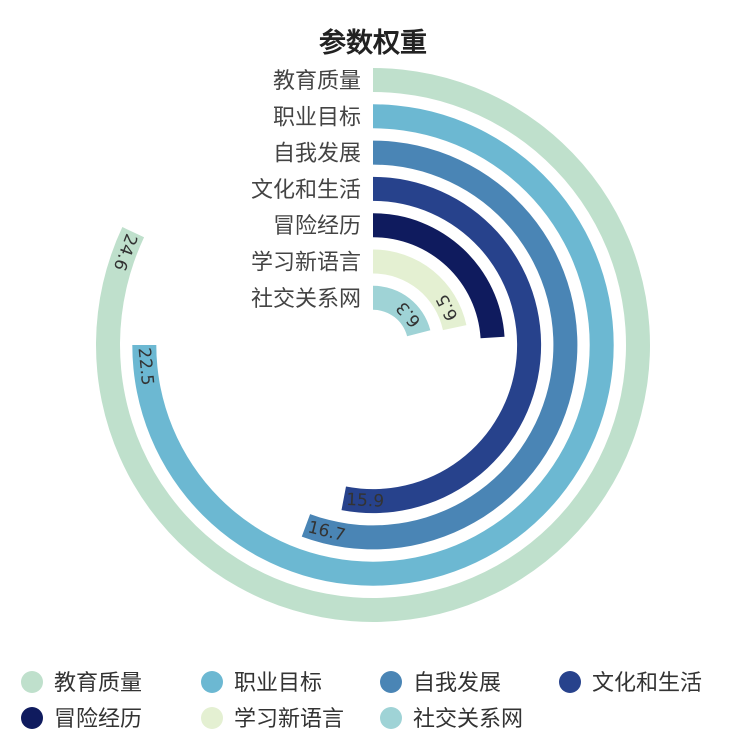  What do you see at coordinates (468, 719) in the screenshot?
I see `legend-label: 社交关系网` at bounding box center [468, 719].